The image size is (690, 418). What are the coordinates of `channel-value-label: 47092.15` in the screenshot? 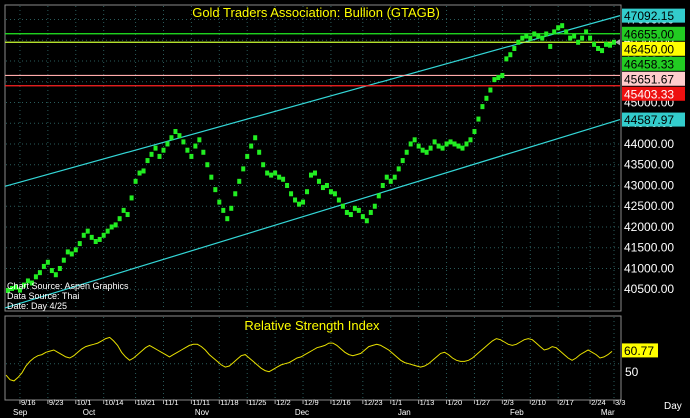 It's located at (649, 16).